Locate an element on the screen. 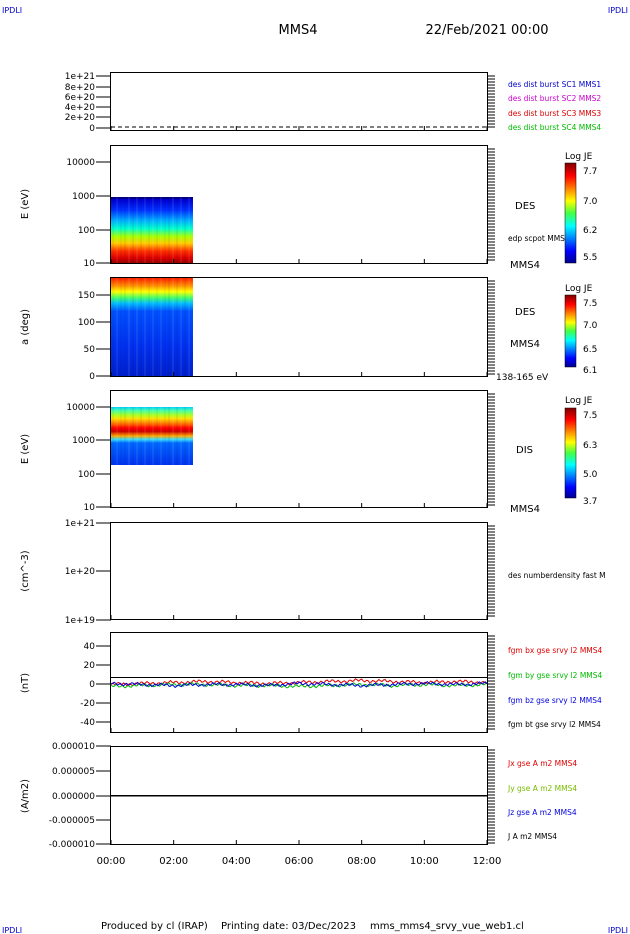 This screenshot has width=630, height=934. label-edp-scpot: edp scpot MMS4 is located at coordinates (539, 238).